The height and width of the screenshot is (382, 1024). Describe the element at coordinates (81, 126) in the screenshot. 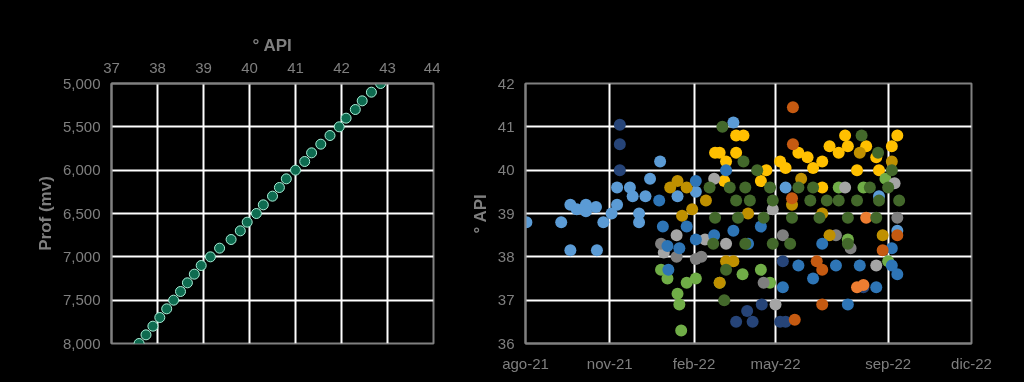

I see `y-tick-label: 5,500` at that location.